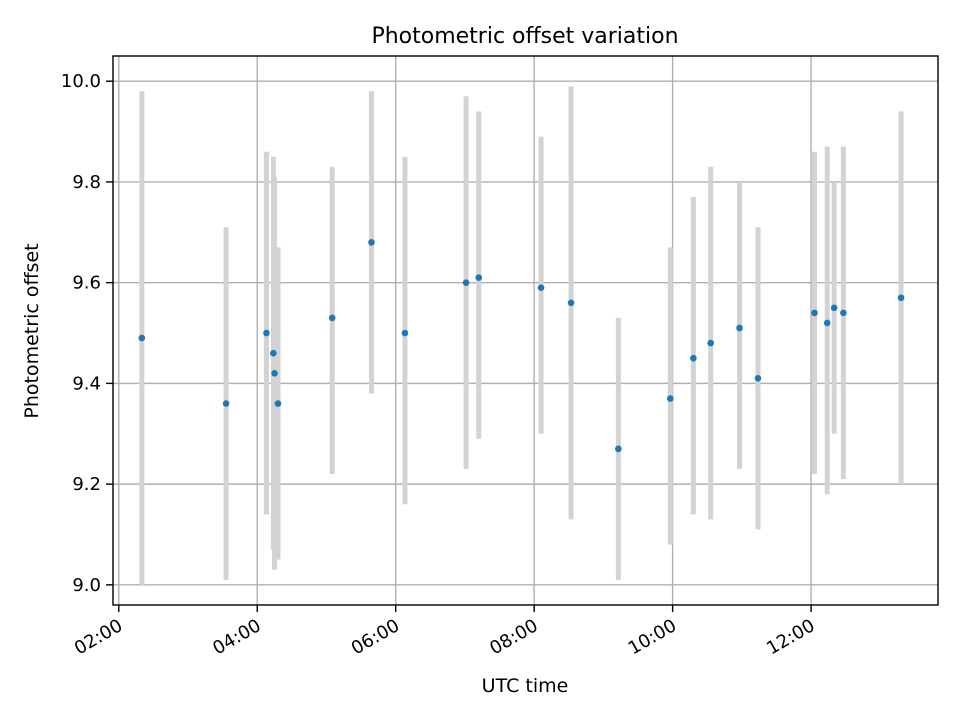 The width and height of the screenshot is (960, 720). Describe the element at coordinates (790, 637) in the screenshot. I see `x-tick-label: 12:00` at that location.